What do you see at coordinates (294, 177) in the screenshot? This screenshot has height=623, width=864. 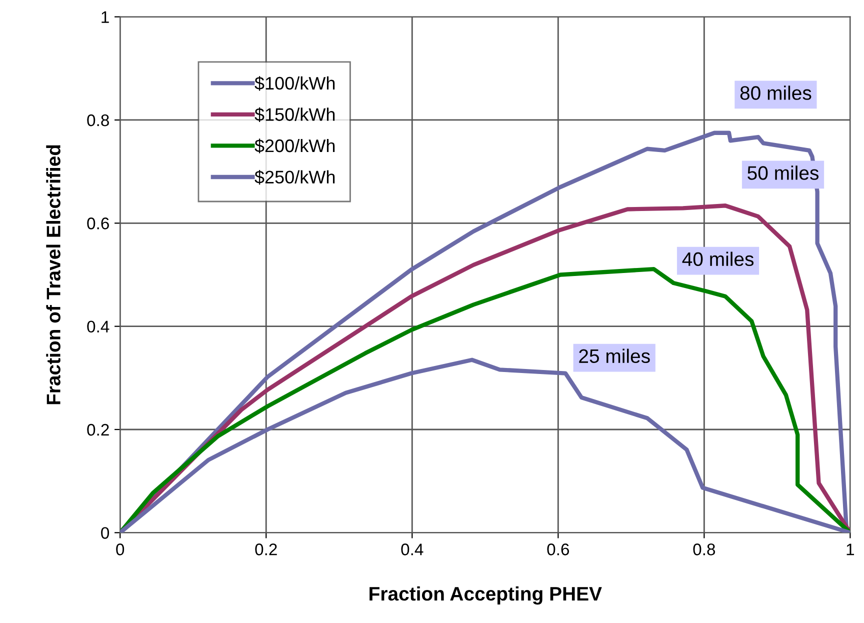 I see `legend-label: $250/kWh` at bounding box center [294, 177].